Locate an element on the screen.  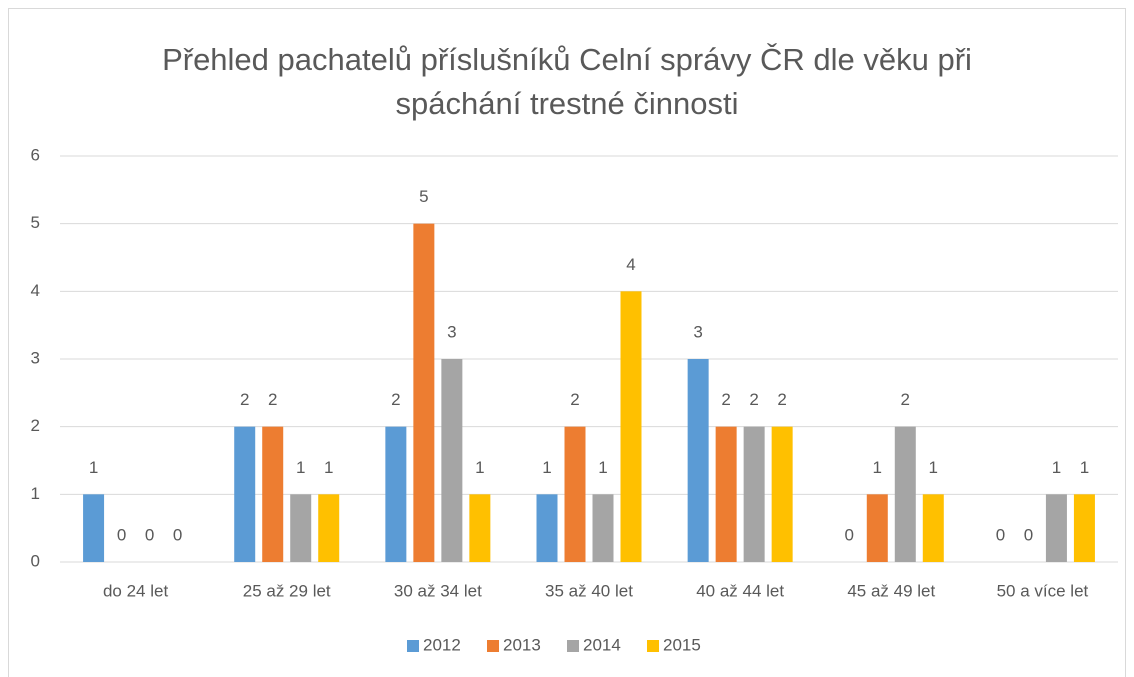
x-tick-label: do 24 let is located at coordinates (135, 590).